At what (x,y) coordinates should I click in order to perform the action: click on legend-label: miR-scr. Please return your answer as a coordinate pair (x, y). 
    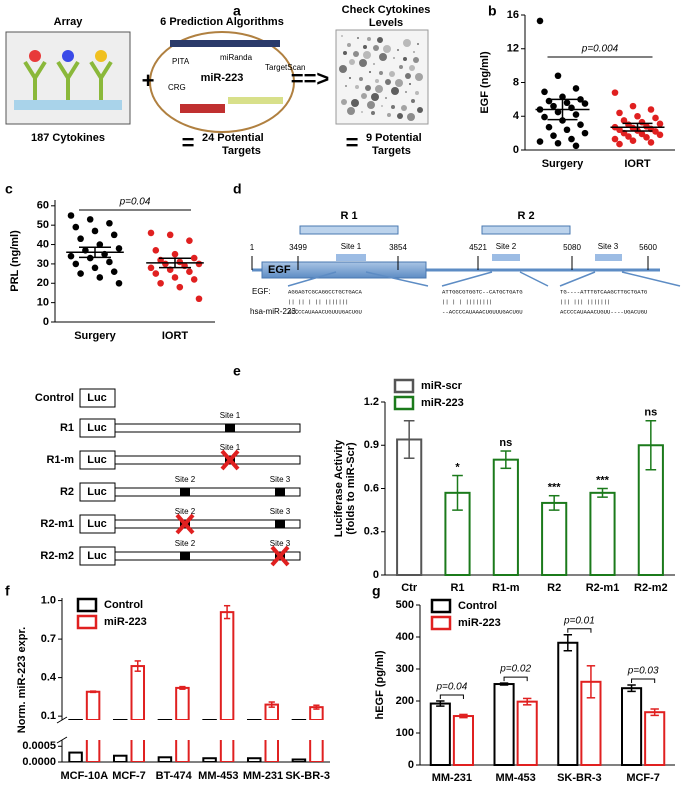
    Looking at the image, I should click on (442, 386).